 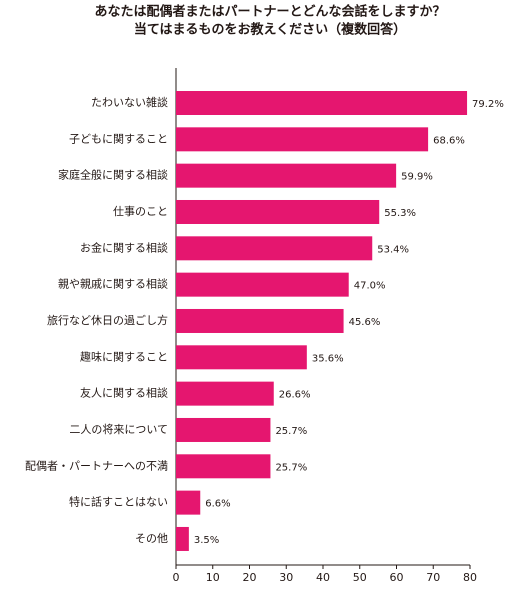 I want to click on y-tick-label: 家庭全般に関する相談, so click(x=113, y=175).